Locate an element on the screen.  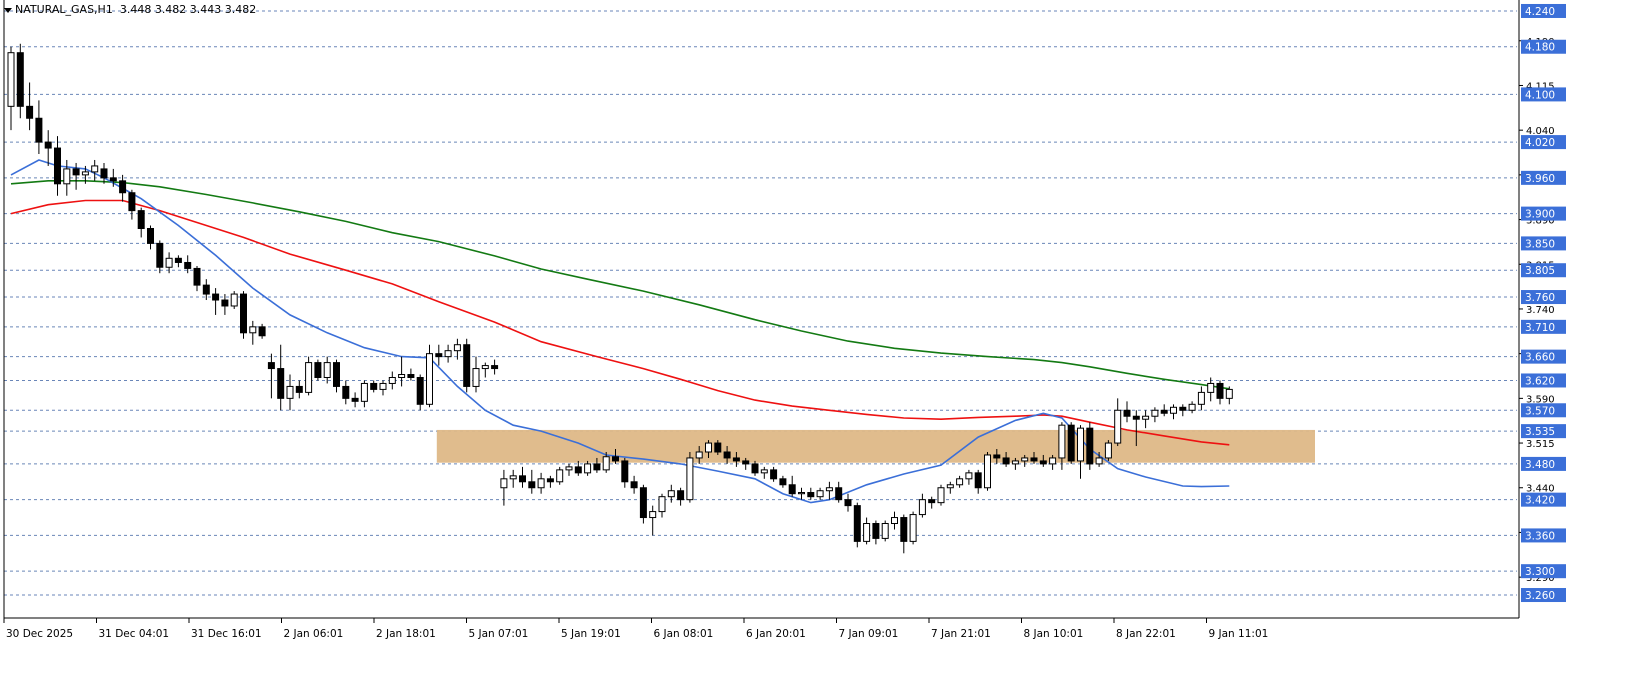
time-tick-label: 8 Jan 22:01 is located at coordinates (1146, 634).